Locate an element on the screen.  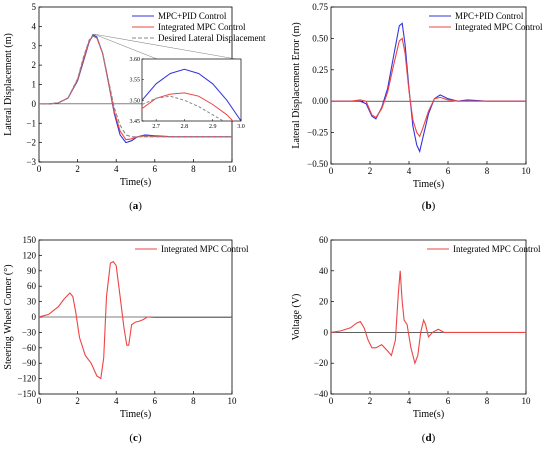
panel-caption: (c) is located at coordinates (135, 438).